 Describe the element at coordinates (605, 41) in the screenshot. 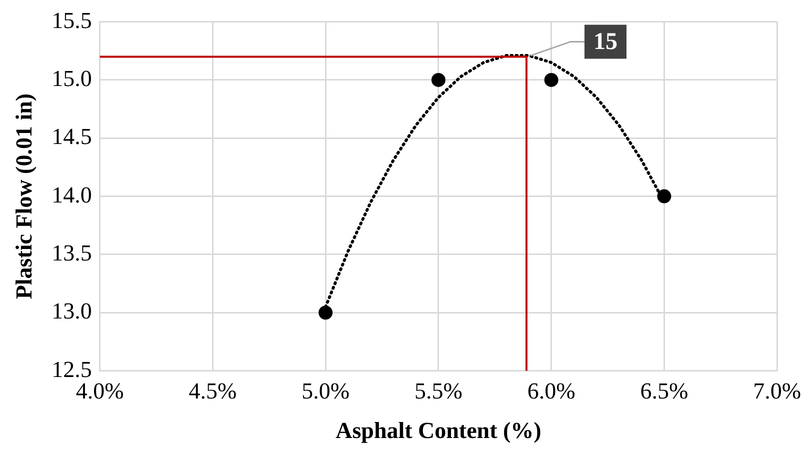

I see `annotation: 15` at that location.